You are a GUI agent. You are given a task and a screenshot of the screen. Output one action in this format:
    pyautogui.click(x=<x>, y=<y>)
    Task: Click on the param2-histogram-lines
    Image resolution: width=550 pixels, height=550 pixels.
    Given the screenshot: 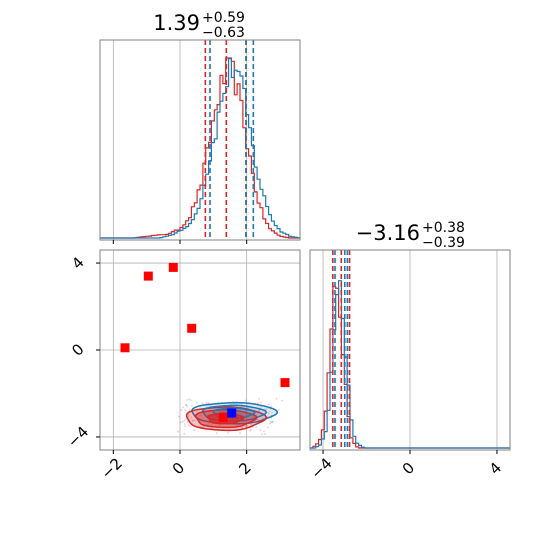 What is the action you would take?
    pyautogui.click(x=410, y=350)
    